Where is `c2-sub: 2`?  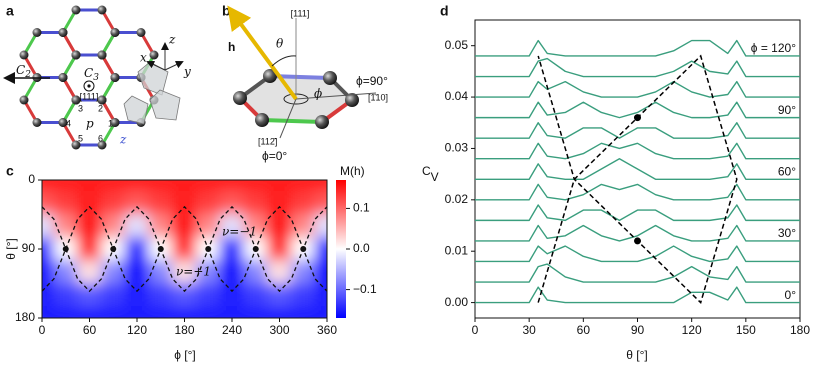 c2-sub: 2 is located at coordinates (27, 75).